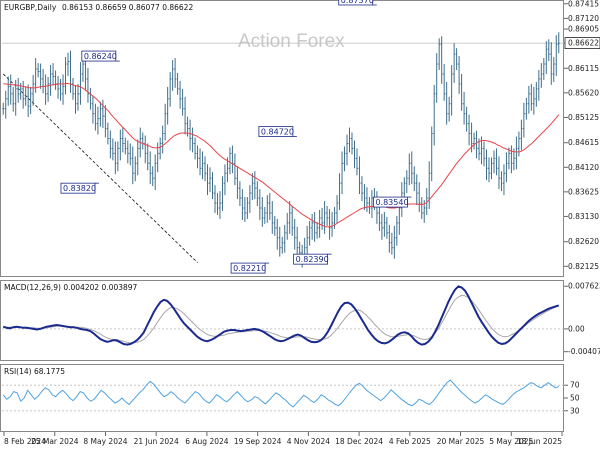 This screenshot has width=600, height=450. I want to click on price-tick-label: 0.87415, so click(583, 4).